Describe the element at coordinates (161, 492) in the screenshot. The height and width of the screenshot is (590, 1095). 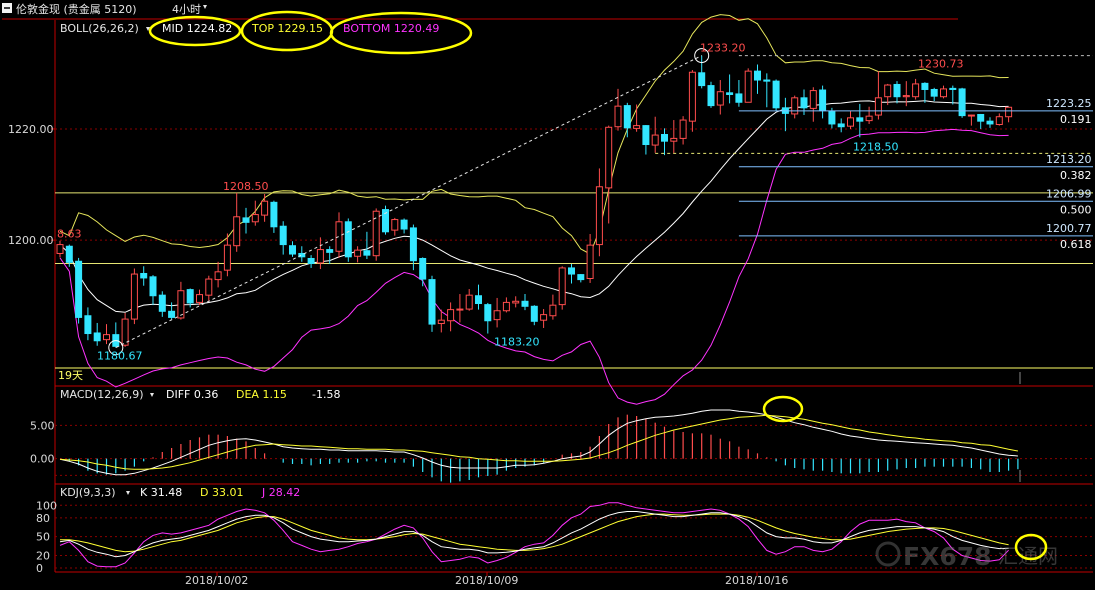
I see `kdj-k-label: K 31.48` at that location.